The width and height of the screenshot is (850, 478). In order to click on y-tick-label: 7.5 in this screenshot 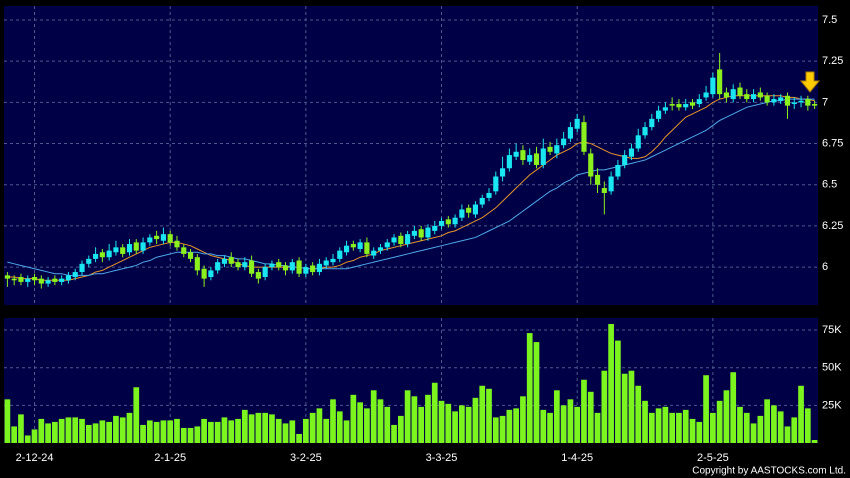, I will do `click(829, 20)`.